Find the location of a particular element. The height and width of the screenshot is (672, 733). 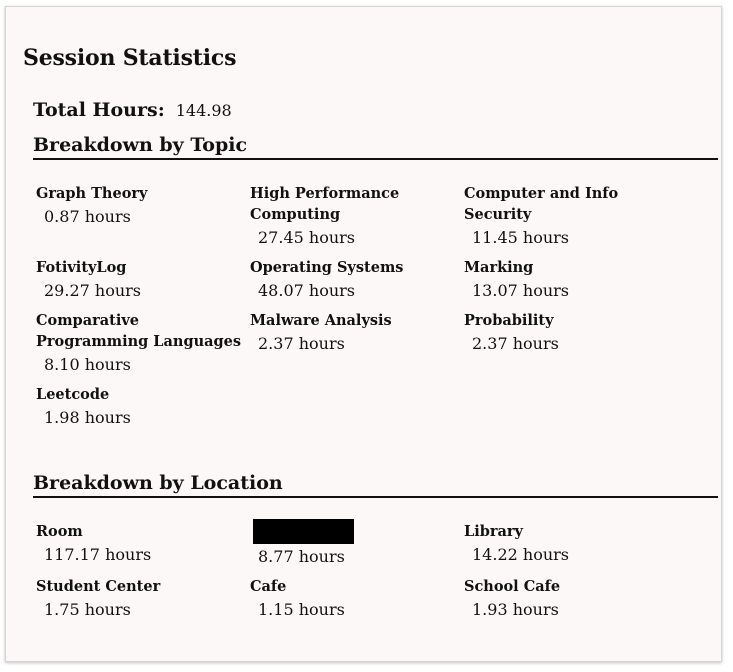

location-item: 8.77 hours is located at coordinates (357, 543).